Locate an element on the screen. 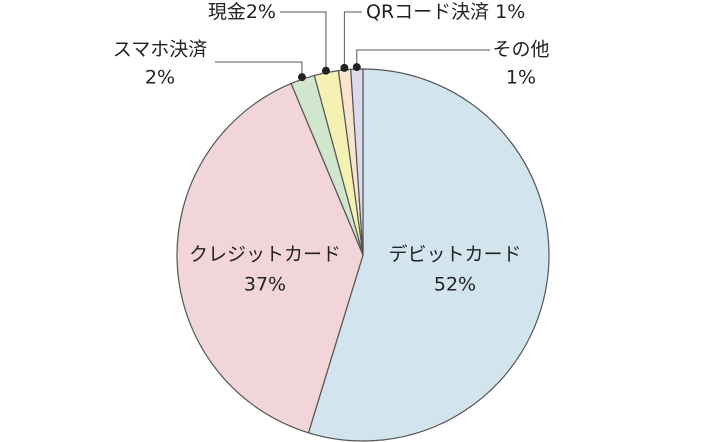 Image resolution: width=728 pixels, height=442 pixels. slice-value-label: 52% is located at coordinates (455, 285).